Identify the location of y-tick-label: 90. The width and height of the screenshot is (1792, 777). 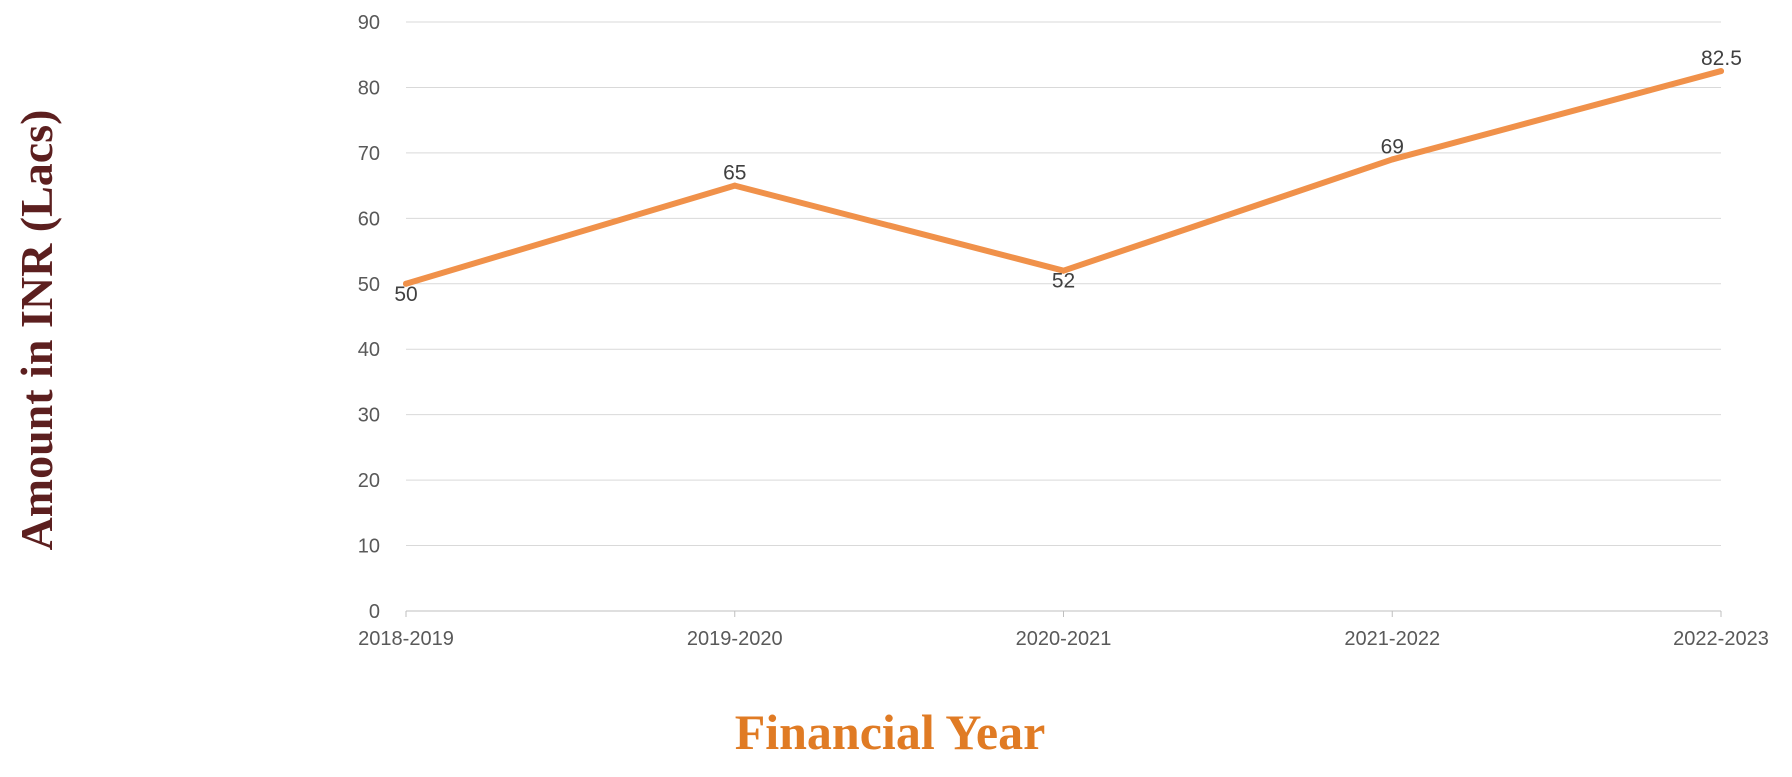
(369, 23).